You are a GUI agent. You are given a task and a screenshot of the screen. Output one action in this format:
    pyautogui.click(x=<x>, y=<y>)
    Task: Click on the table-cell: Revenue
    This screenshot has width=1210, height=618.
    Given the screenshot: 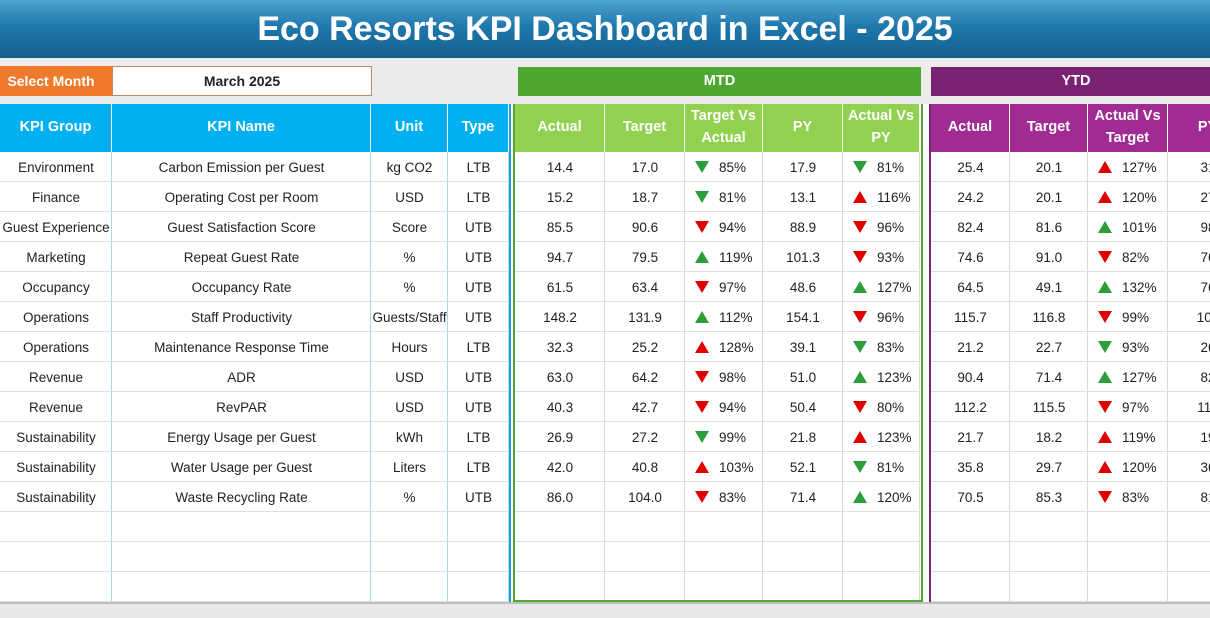 What is the action you would take?
    pyautogui.click(x=56, y=377)
    